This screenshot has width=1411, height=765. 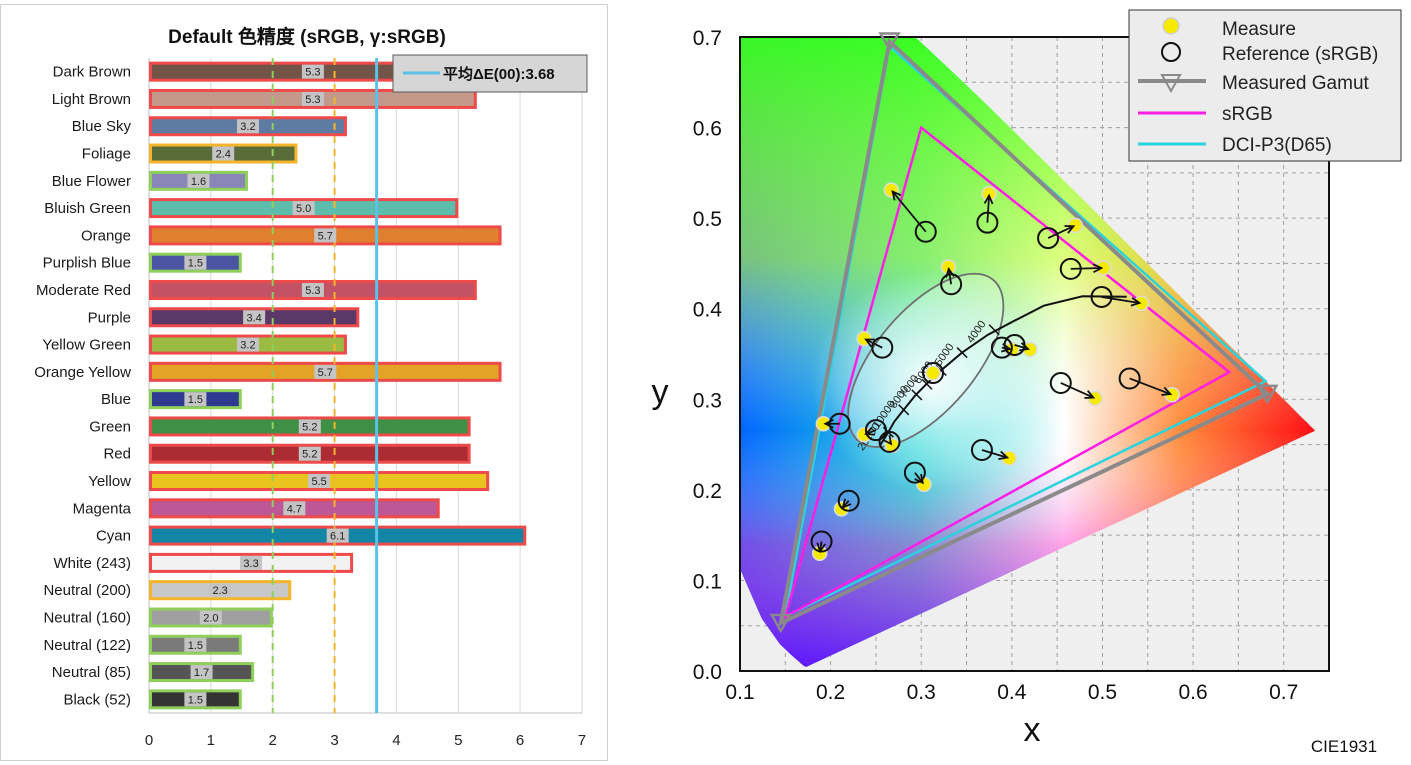 What do you see at coordinates (307, 36) in the screenshot?
I see `bar-chart-title: Default 色精度 (sRGB, γ:sRGB)` at bounding box center [307, 36].